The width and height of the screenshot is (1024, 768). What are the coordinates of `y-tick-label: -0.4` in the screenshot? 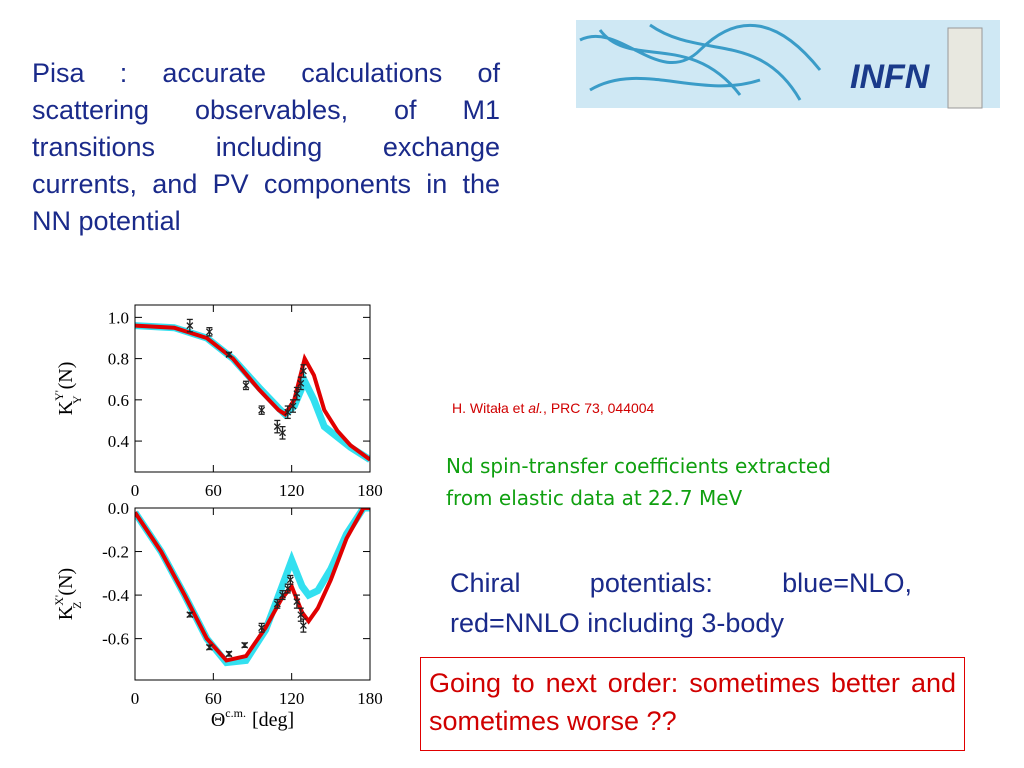 It's located at (115, 595).